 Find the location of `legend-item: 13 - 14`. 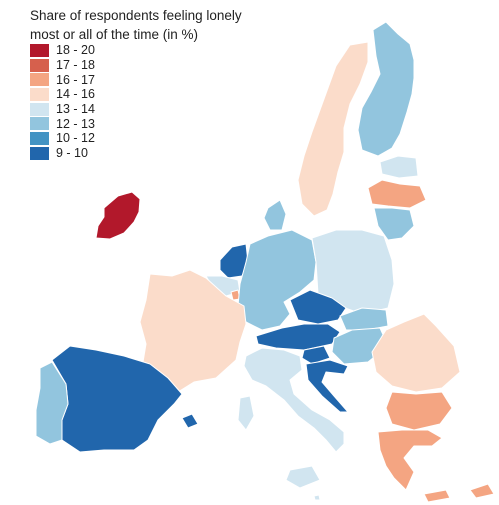

legend-item: 13 - 14 is located at coordinates (62, 109).